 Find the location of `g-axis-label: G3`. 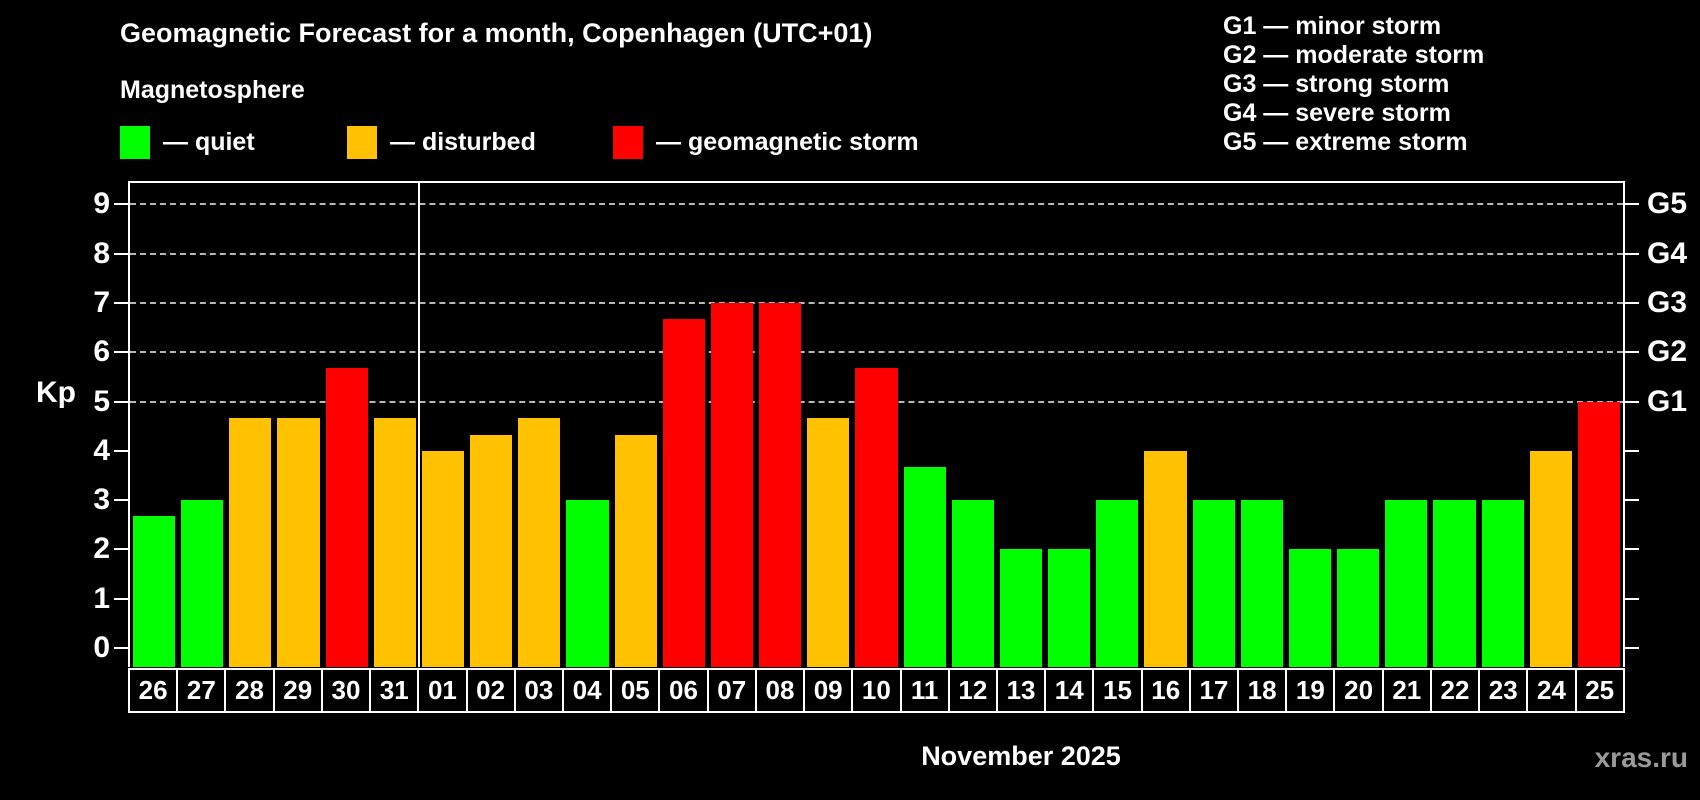

g-axis-label: G3 is located at coordinates (1667, 302).